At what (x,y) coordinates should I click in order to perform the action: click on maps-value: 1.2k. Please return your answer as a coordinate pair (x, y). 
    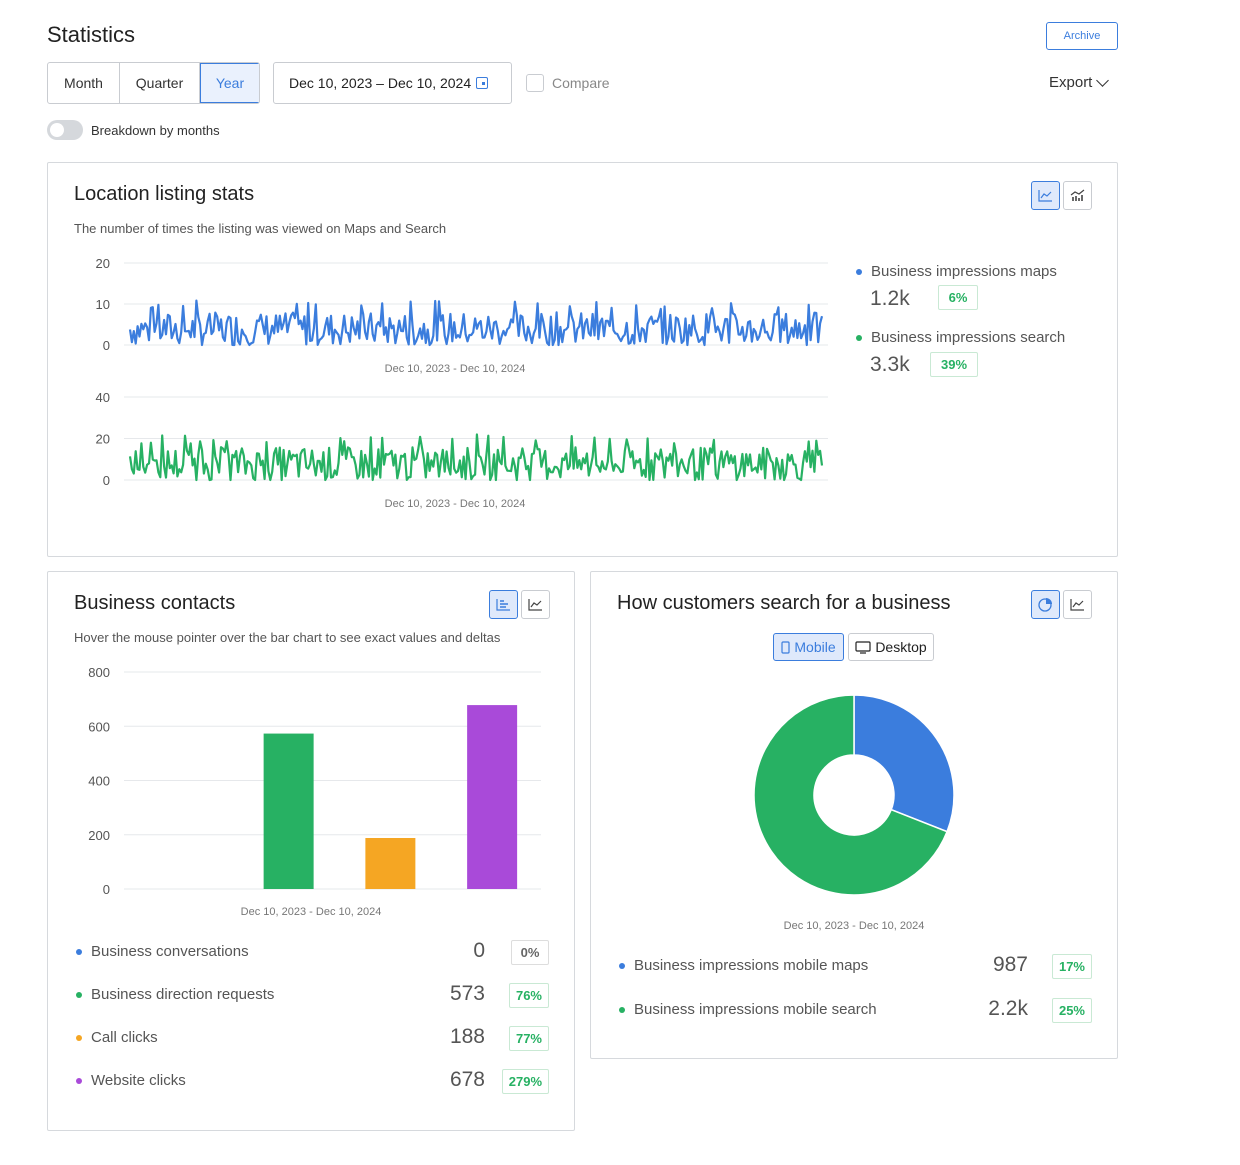
    Looking at the image, I should click on (890, 298).